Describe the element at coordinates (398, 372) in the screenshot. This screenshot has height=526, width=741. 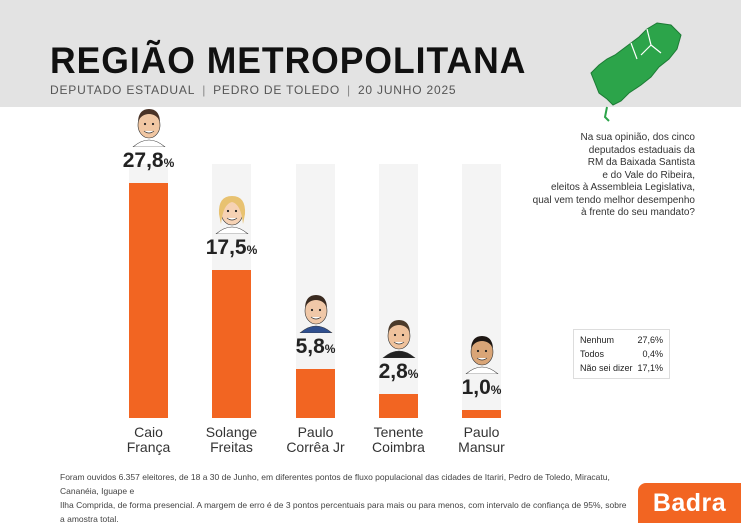
I see `data-label: 2,8%` at that location.